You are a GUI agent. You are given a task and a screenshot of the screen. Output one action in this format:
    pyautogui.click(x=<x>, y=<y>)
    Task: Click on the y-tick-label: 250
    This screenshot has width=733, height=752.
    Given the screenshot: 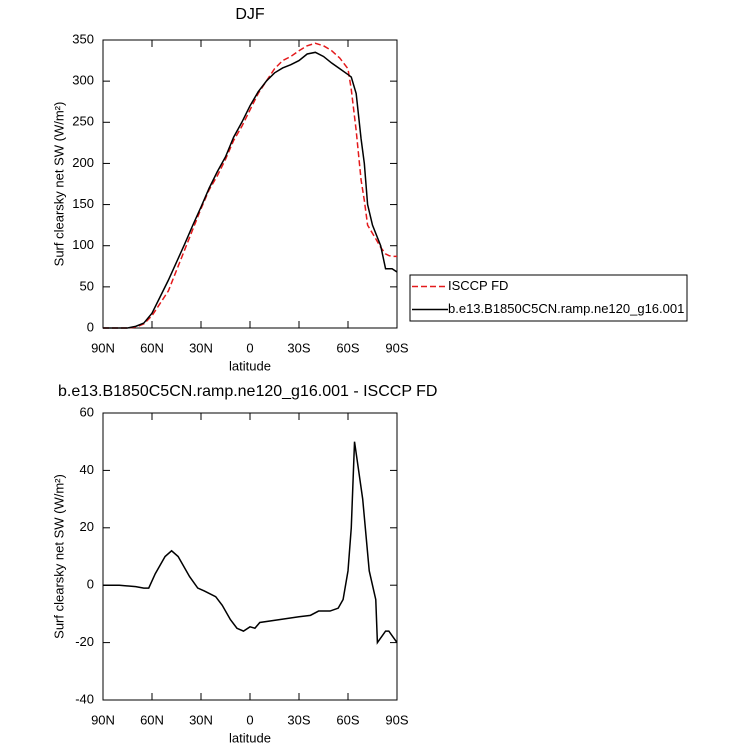 What is the action you would take?
    pyautogui.click(x=83, y=121)
    